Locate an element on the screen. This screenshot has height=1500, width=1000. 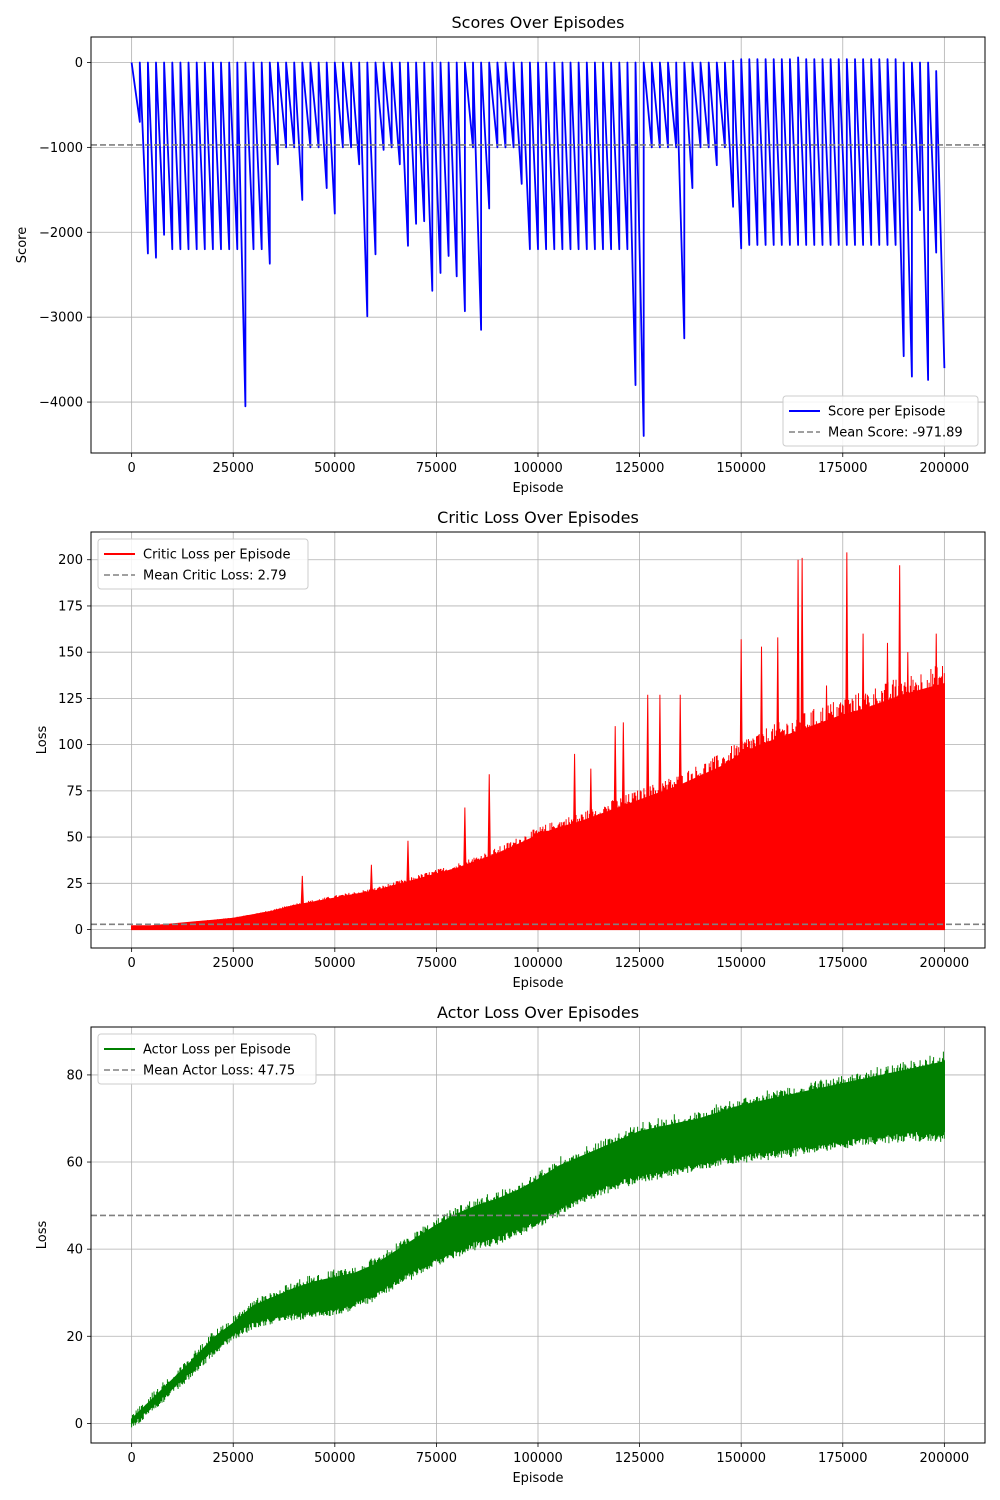
y-tick-label: 175 is located at coordinates (70, 606).